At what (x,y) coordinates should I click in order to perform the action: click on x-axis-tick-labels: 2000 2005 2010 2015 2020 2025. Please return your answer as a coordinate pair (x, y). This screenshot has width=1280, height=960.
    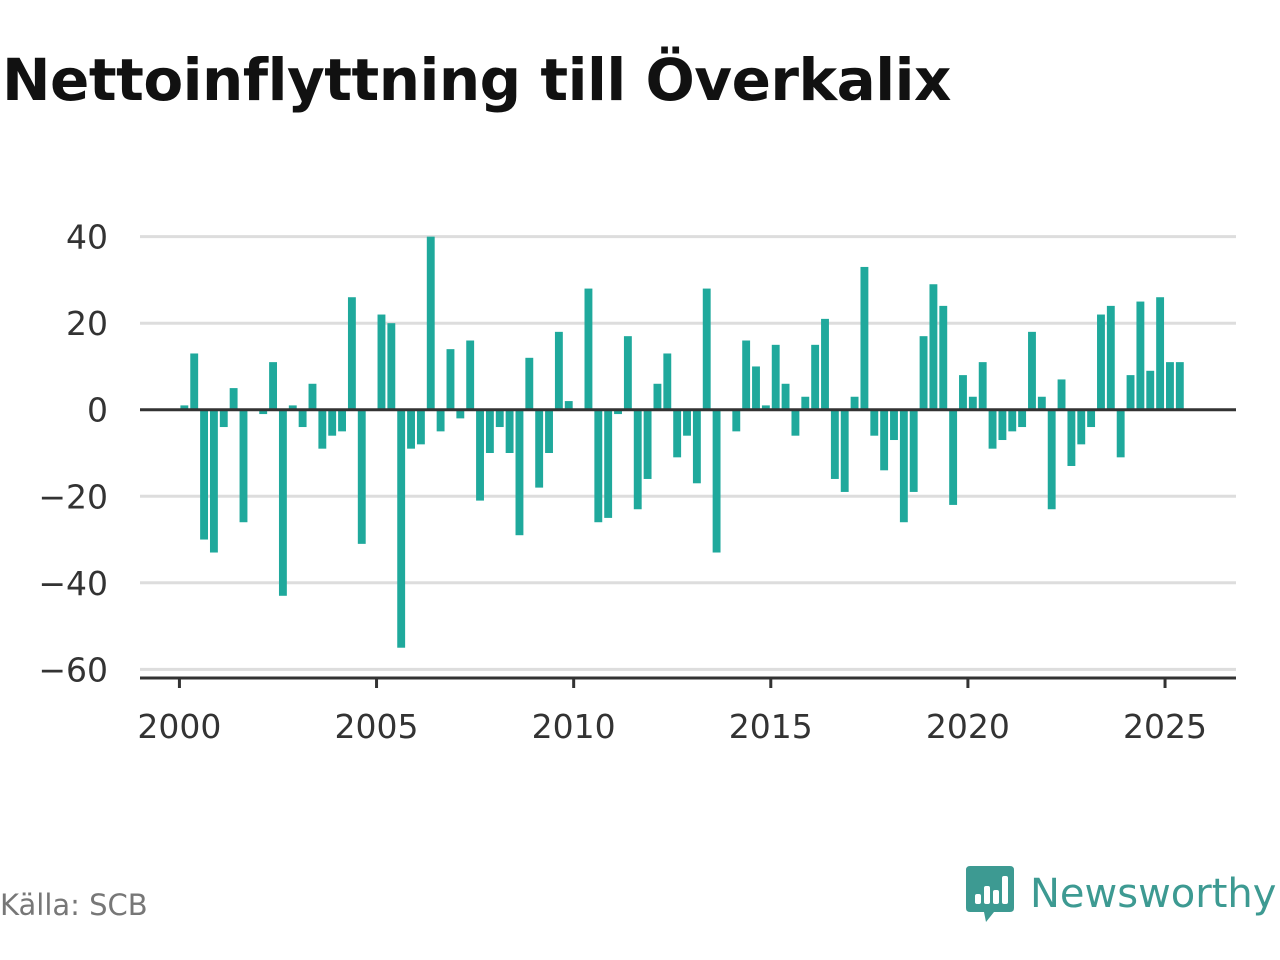
    Looking at the image, I should click on (672, 726).